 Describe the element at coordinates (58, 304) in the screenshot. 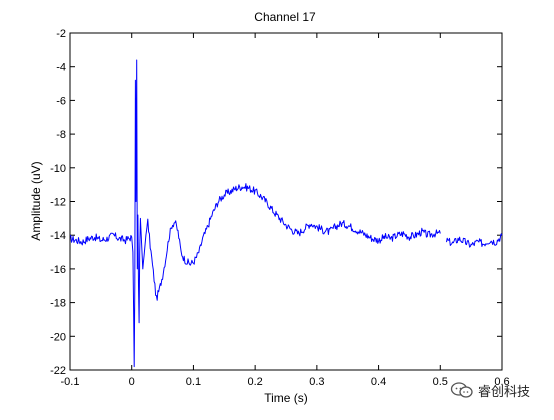

I see `y-tick-label: -18` at that location.